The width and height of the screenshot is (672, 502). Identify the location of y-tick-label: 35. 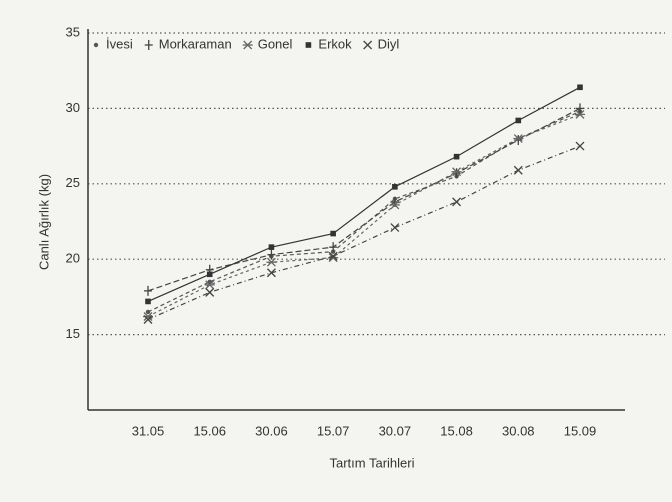
(73, 31).